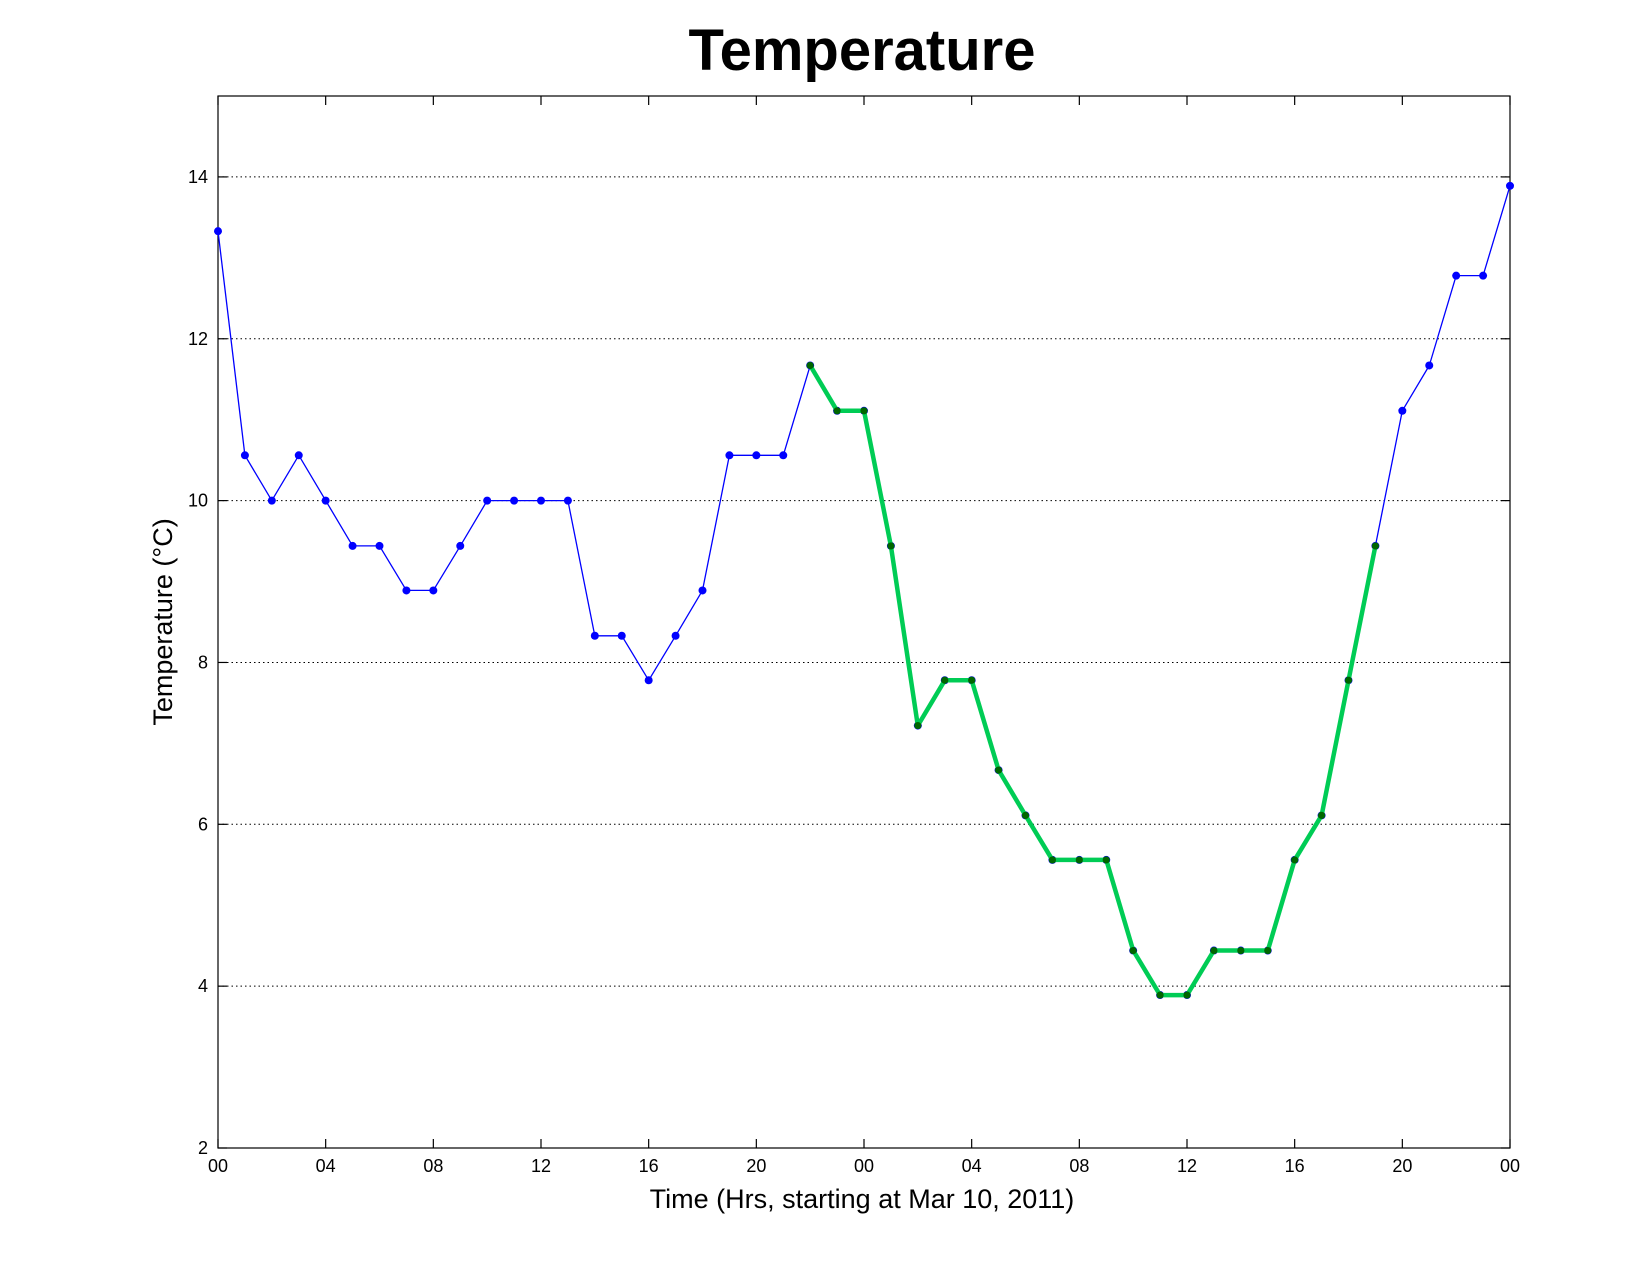  Describe the element at coordinates (203, 986) in the screenshot. I see `y-tick-label: 4` at that location.